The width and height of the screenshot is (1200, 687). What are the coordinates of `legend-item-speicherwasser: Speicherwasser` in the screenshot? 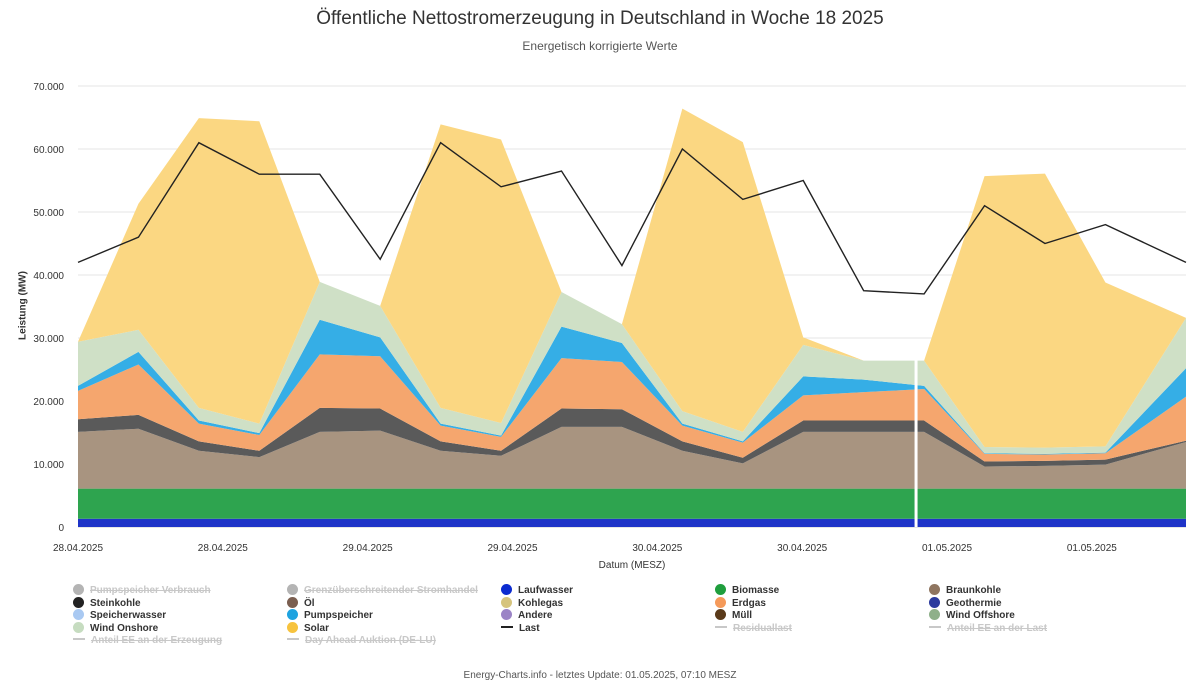 It's located at (119, 615).